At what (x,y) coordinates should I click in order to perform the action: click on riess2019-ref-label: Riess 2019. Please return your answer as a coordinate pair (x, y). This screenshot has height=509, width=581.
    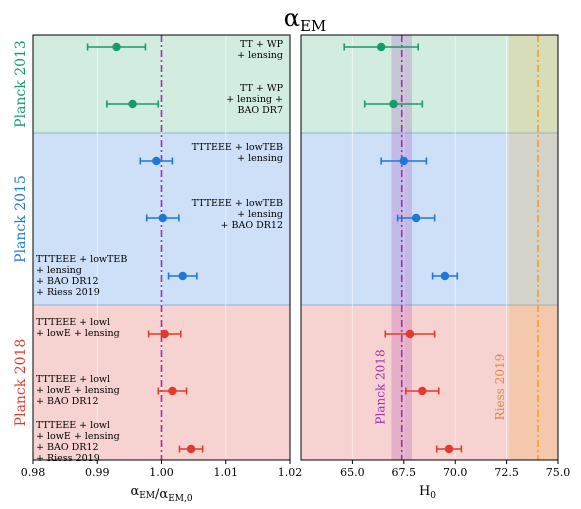
    Looking at the image, I should click on (500, 387).